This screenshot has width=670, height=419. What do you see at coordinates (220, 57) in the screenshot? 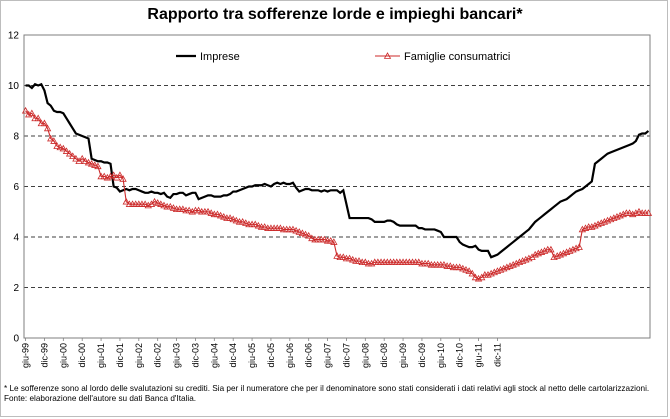
I see `legend-label-imprese: Imprese` at bounding box center [220, 57].